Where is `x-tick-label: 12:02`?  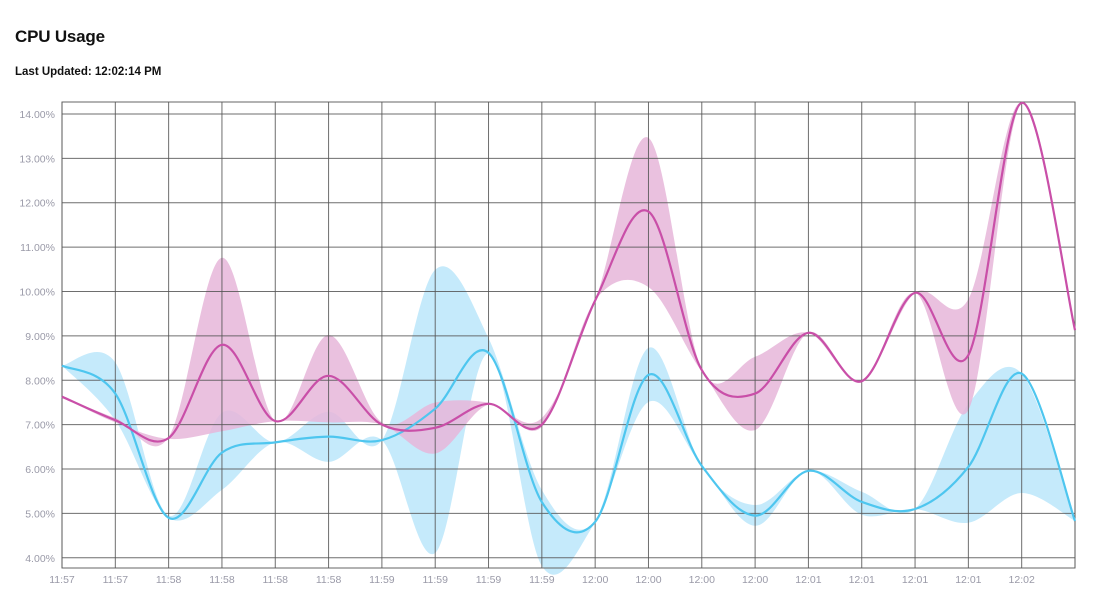
x-tick-label: 12:02 is located at coordinates (1022, 580).